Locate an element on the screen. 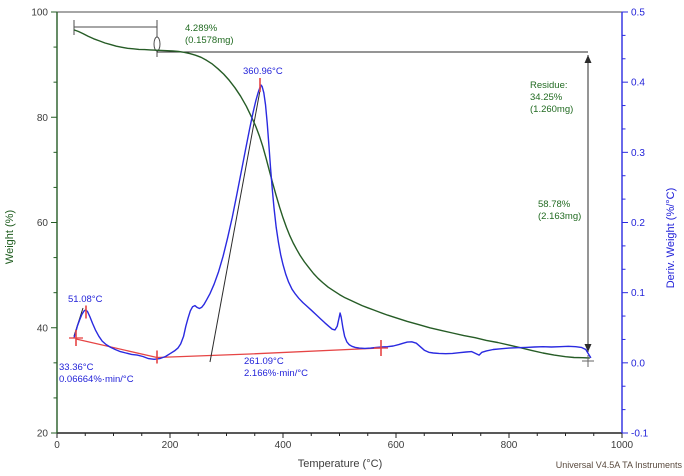  x-tick-label: 800 is located at coordinates (509, 445).